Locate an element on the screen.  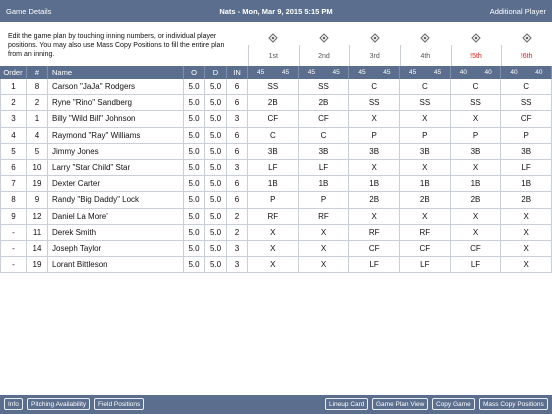
footer-button: Lineup Card is located at coordinates (347, 404).